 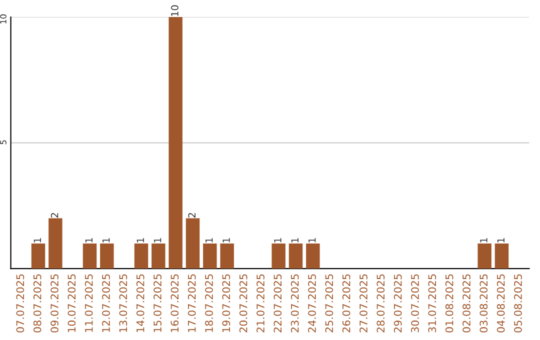 What do you see at coordinates (106, 303) in the screenshot?
I see `x-tick-label: 12.07.2025` at bounding box center [106, 303].